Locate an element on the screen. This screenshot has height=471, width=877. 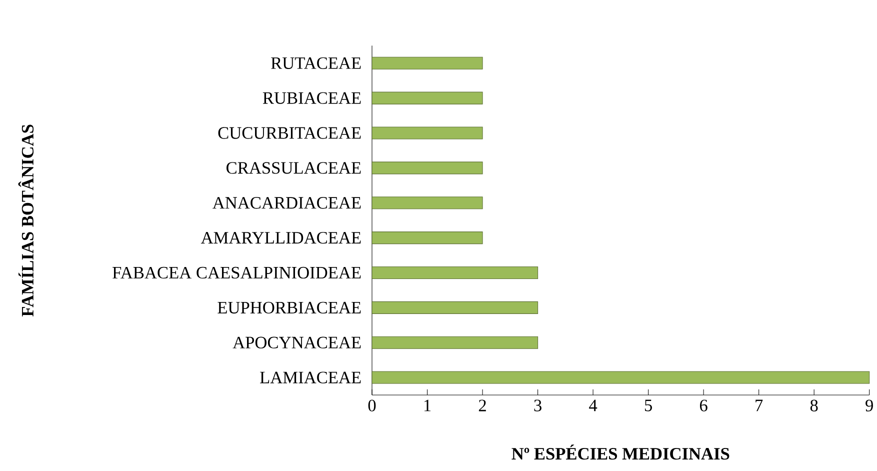
y-axis-title: FAMÍLIAS BOTÂNICAS is located at coordinates (26, 220).